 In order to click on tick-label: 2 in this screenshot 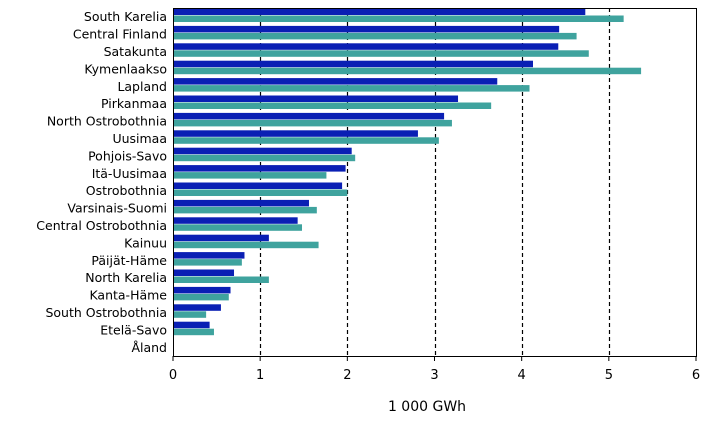, I will do `click(347, 375)`.